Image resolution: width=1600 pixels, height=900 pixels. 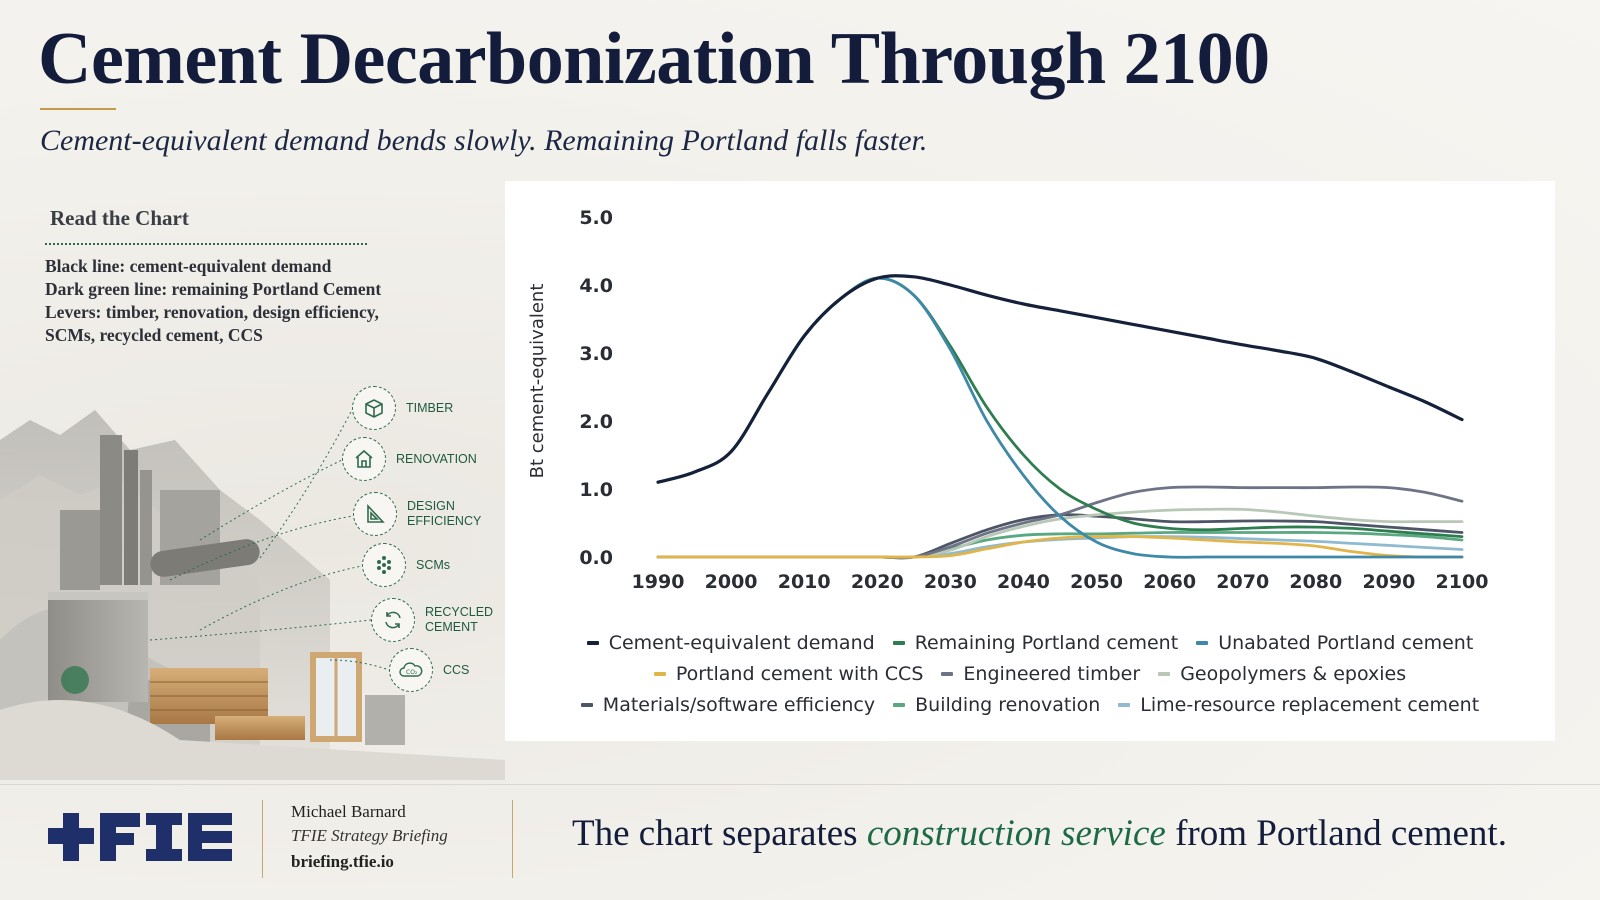 What do you see at coordinates (1052, 673) in the screenshot?
I see `legend-label: Engineered timber` at bounding box center [1052, 673].